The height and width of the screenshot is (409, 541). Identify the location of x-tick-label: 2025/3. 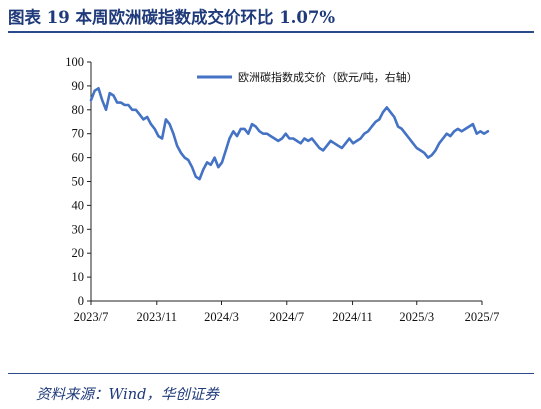
(416, 317).